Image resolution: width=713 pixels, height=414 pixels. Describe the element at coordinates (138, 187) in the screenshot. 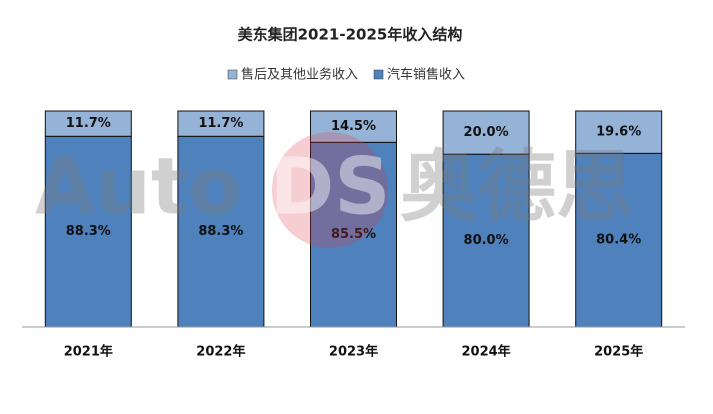

I see `watermark: Auto` at that location.